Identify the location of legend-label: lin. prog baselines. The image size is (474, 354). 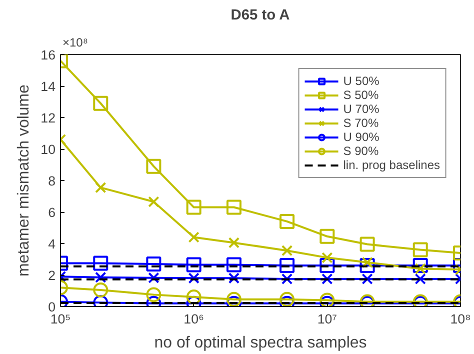
(391, 165).